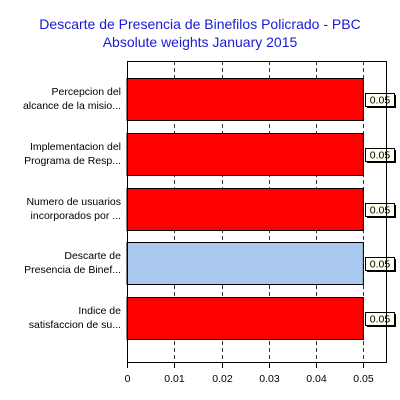  I want to click on category-label: Descarte de, so click(92, 256).